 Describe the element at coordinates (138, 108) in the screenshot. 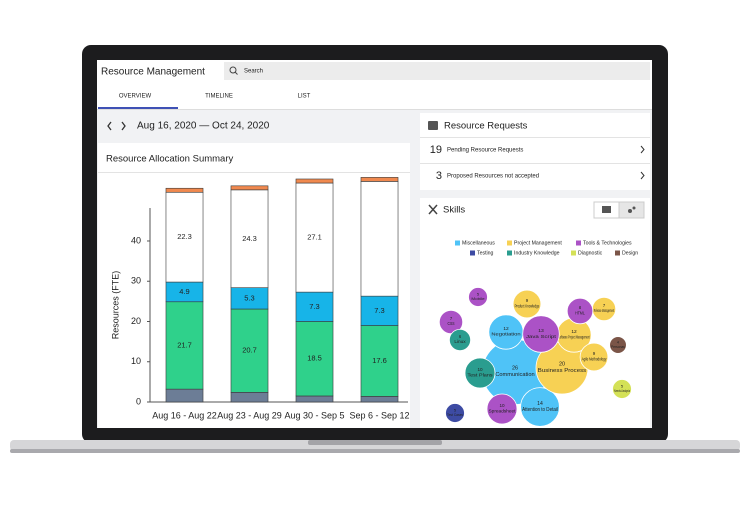

I see `tab-underline` at that location.